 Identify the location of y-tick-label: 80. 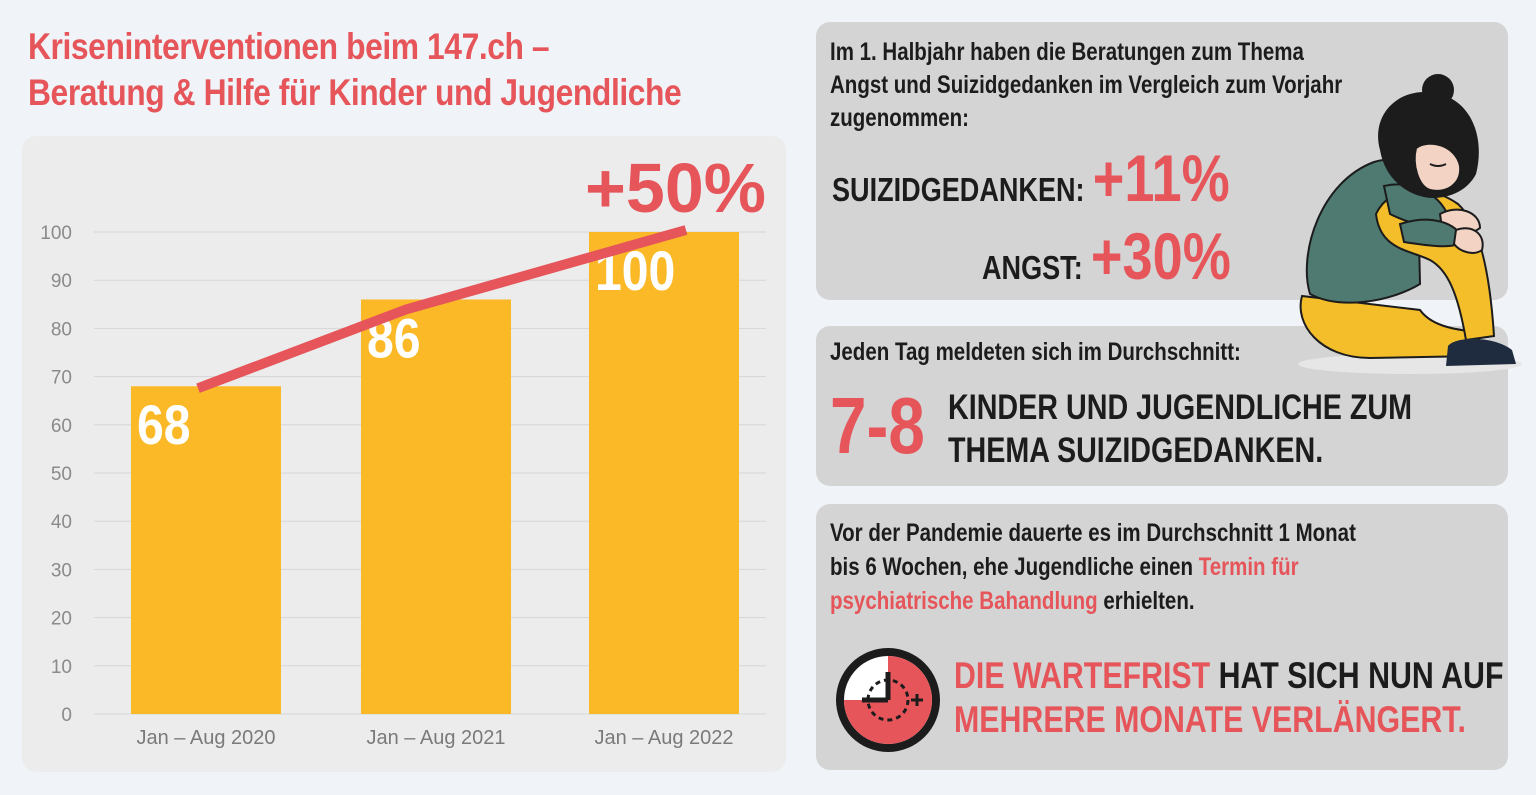
(61, 329).